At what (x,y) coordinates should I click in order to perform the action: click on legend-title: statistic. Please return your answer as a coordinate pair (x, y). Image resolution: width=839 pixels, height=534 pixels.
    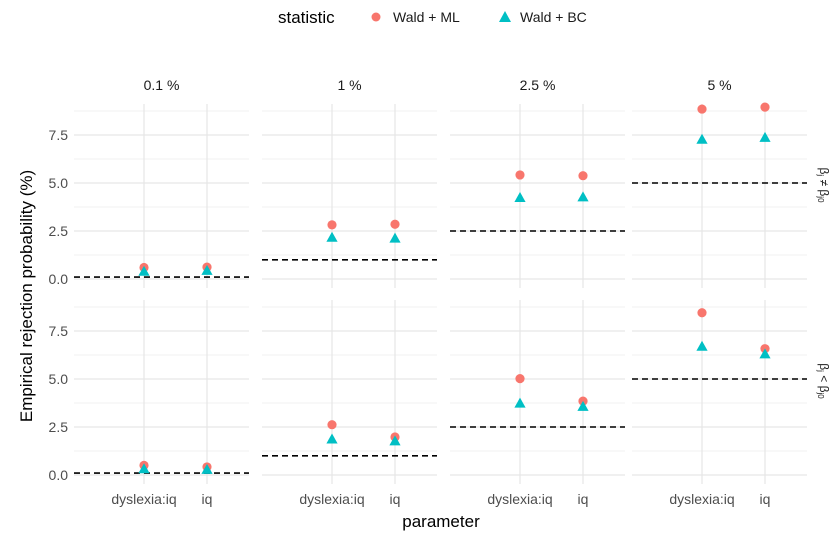
    Looking at the image, I should click on (306, 17).